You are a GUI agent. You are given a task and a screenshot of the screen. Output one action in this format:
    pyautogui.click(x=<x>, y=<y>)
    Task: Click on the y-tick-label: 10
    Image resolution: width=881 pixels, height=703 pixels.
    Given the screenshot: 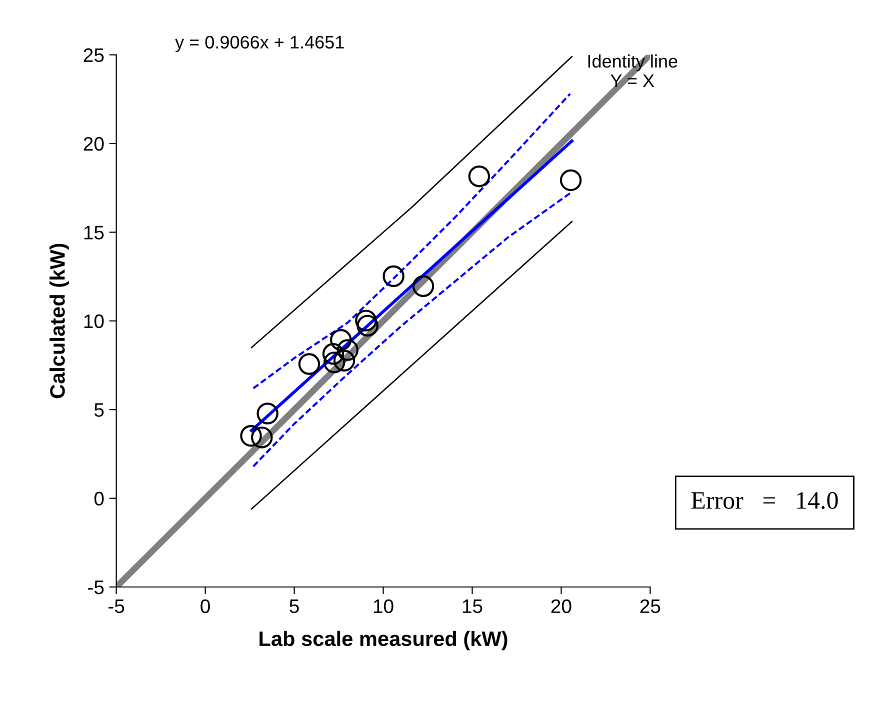 What is the action you would take?
    pyautogui.click(x=94, y=321)
    